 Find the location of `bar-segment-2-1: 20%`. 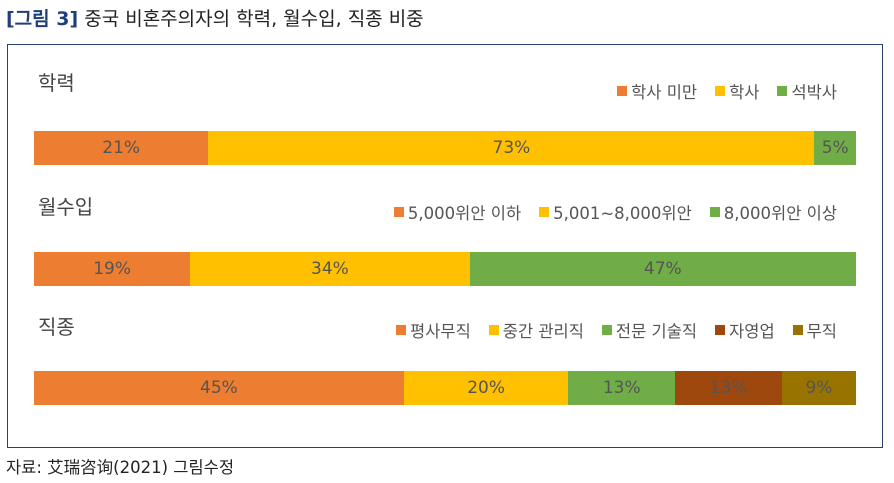

bar-segment-2-1: 20% is located at coordinates (486, 388).